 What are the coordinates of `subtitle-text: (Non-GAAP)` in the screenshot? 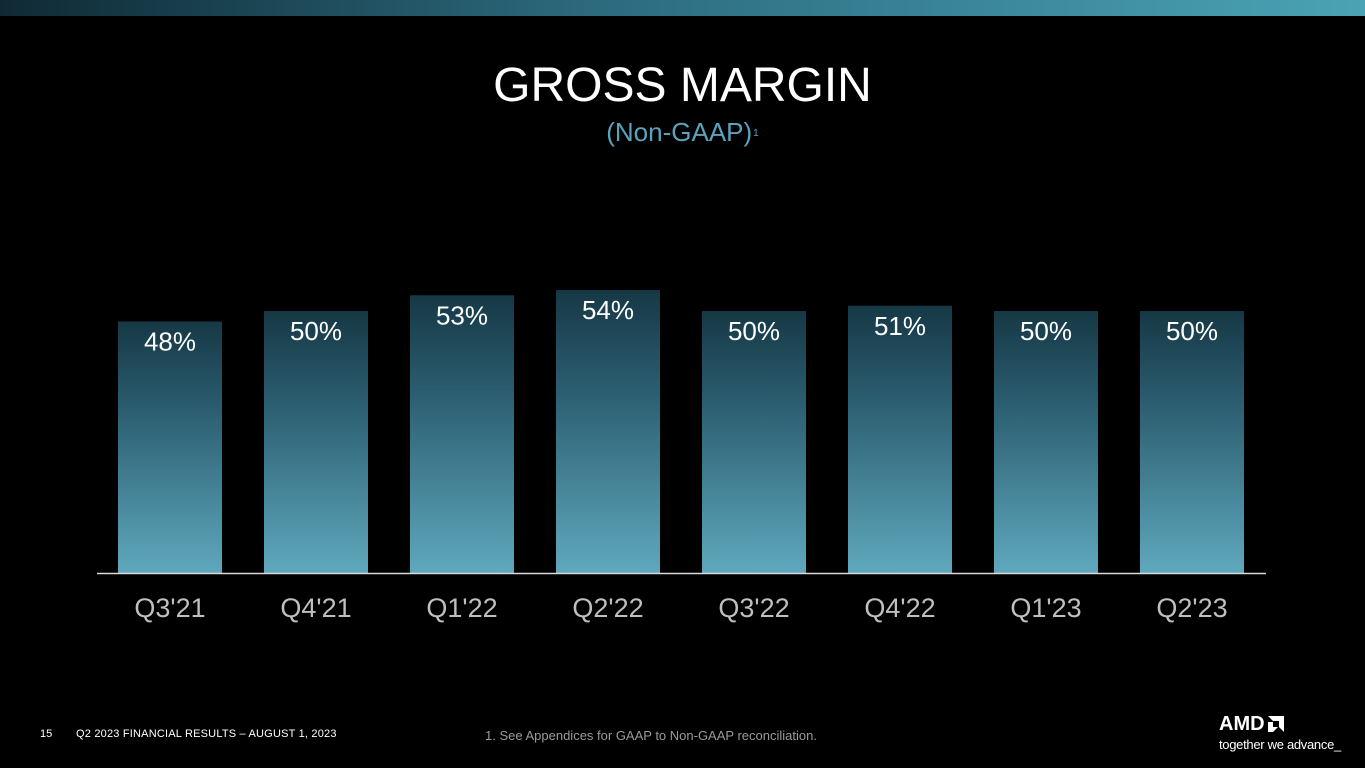 It's located at (679, 132).